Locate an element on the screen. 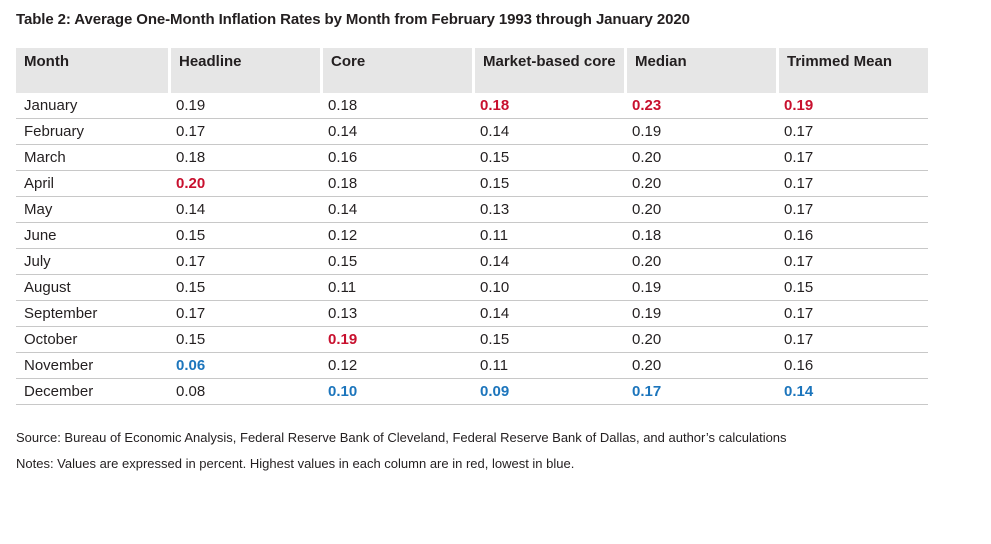  cell-core: 0.19 is located at coordinates (396, 340).